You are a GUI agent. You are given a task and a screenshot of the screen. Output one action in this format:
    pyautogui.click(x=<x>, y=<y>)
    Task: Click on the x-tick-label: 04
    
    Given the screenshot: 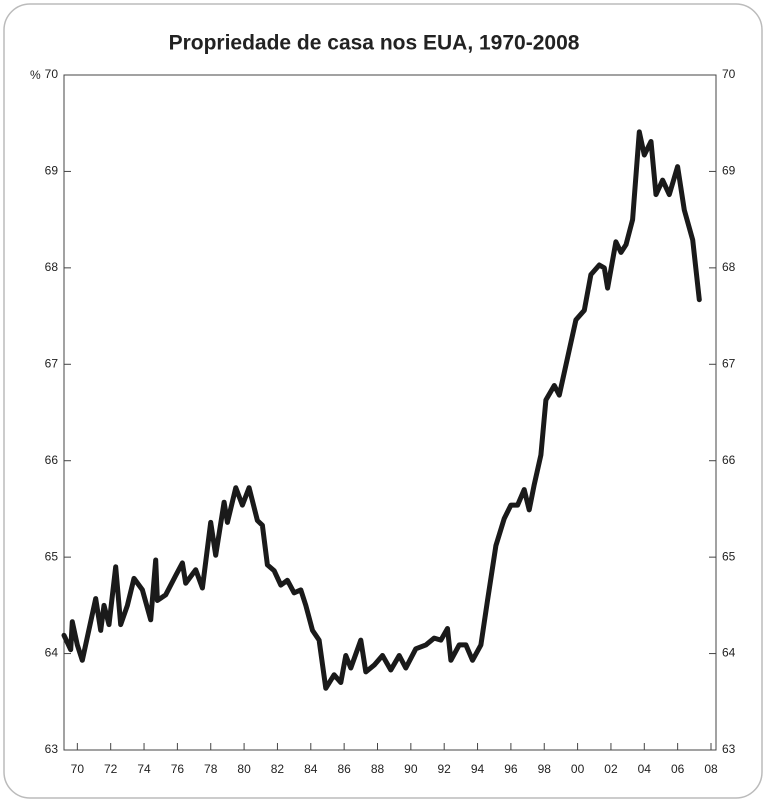 What is the action you would take?
    pyautogui.click(x=645, y=769)
    